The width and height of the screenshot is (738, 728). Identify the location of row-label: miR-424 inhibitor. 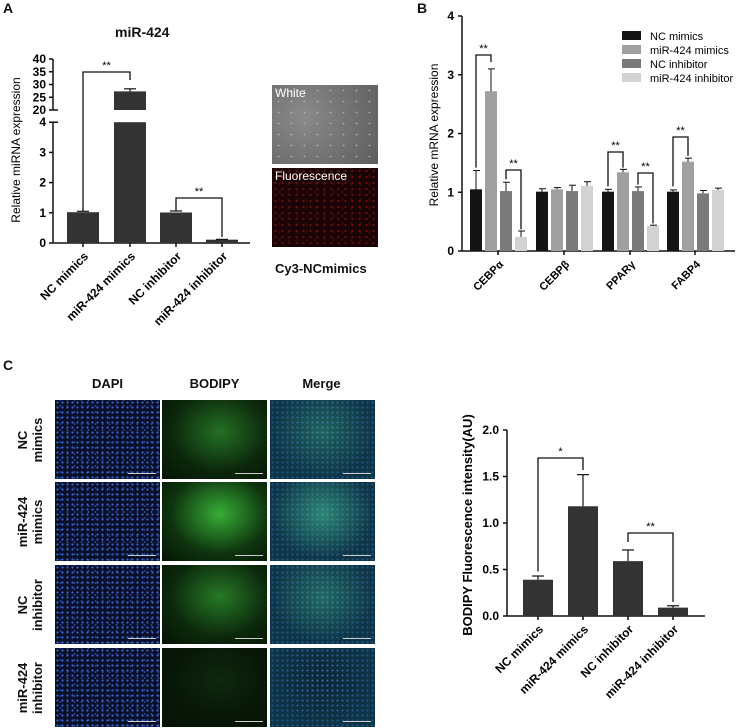
(30, 687).